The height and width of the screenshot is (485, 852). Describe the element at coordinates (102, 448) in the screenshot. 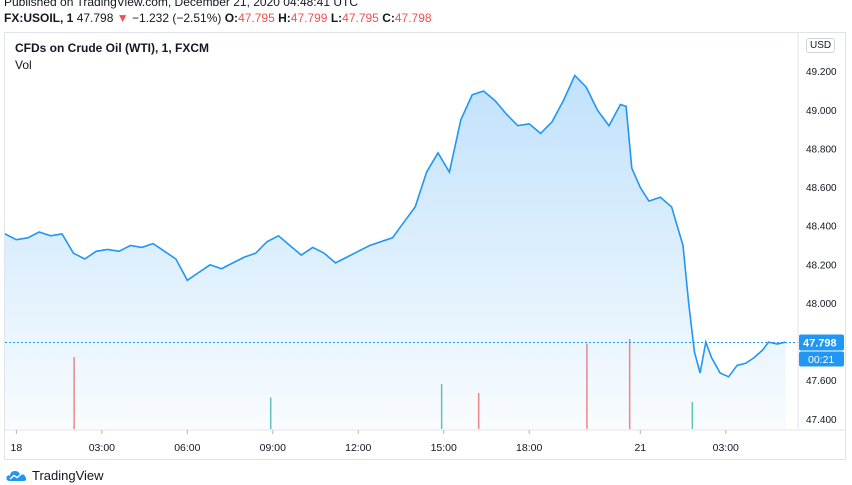

I see `x-tick-label-1: 03:00` at that location.